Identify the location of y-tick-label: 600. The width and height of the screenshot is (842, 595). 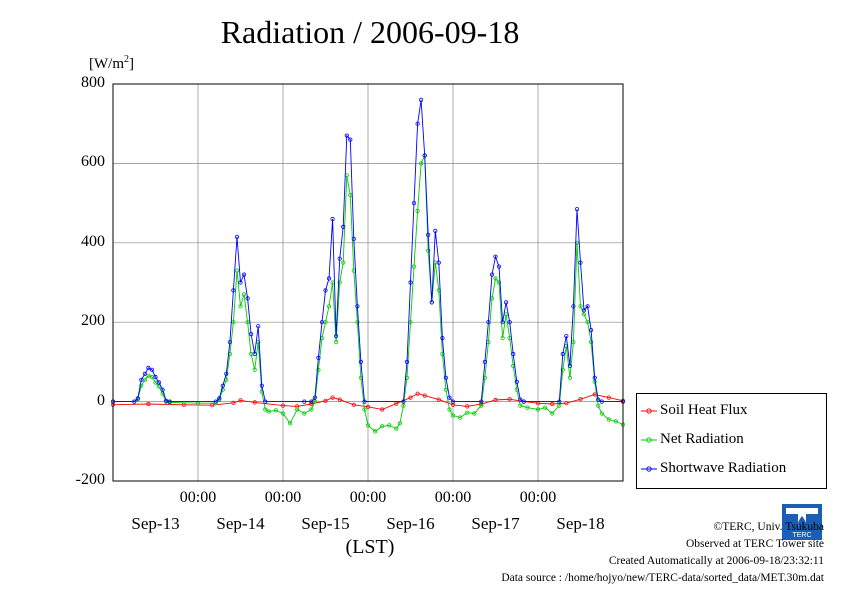
(93, 162).